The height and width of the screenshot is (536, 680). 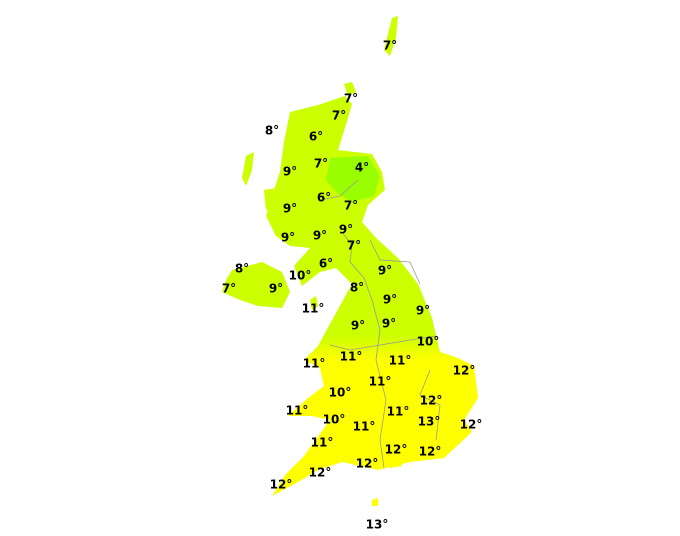 What do you see at coordinates (271, 199) in the screenshot?
I see `skye` at bounding box center [271, 199].